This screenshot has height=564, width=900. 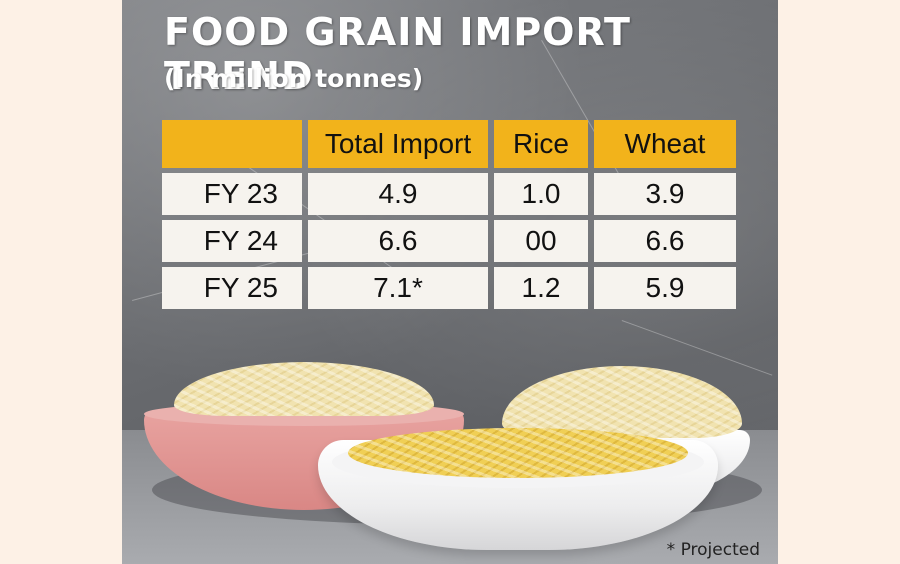 I want to click on cell-rice-fy23: 1.0, so click(x=541, y=194).